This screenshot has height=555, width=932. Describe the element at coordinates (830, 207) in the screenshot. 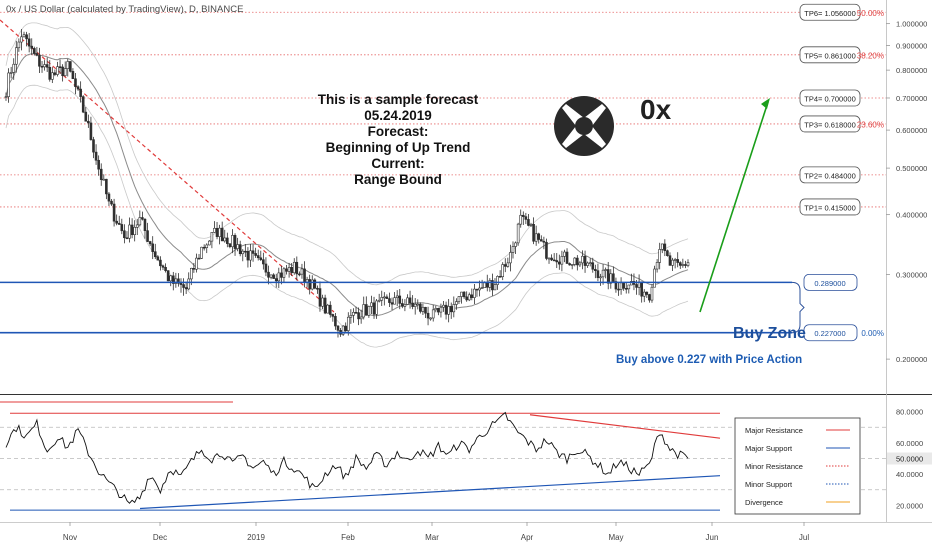

I see `target-label: TP1= 0.415000` at that location.